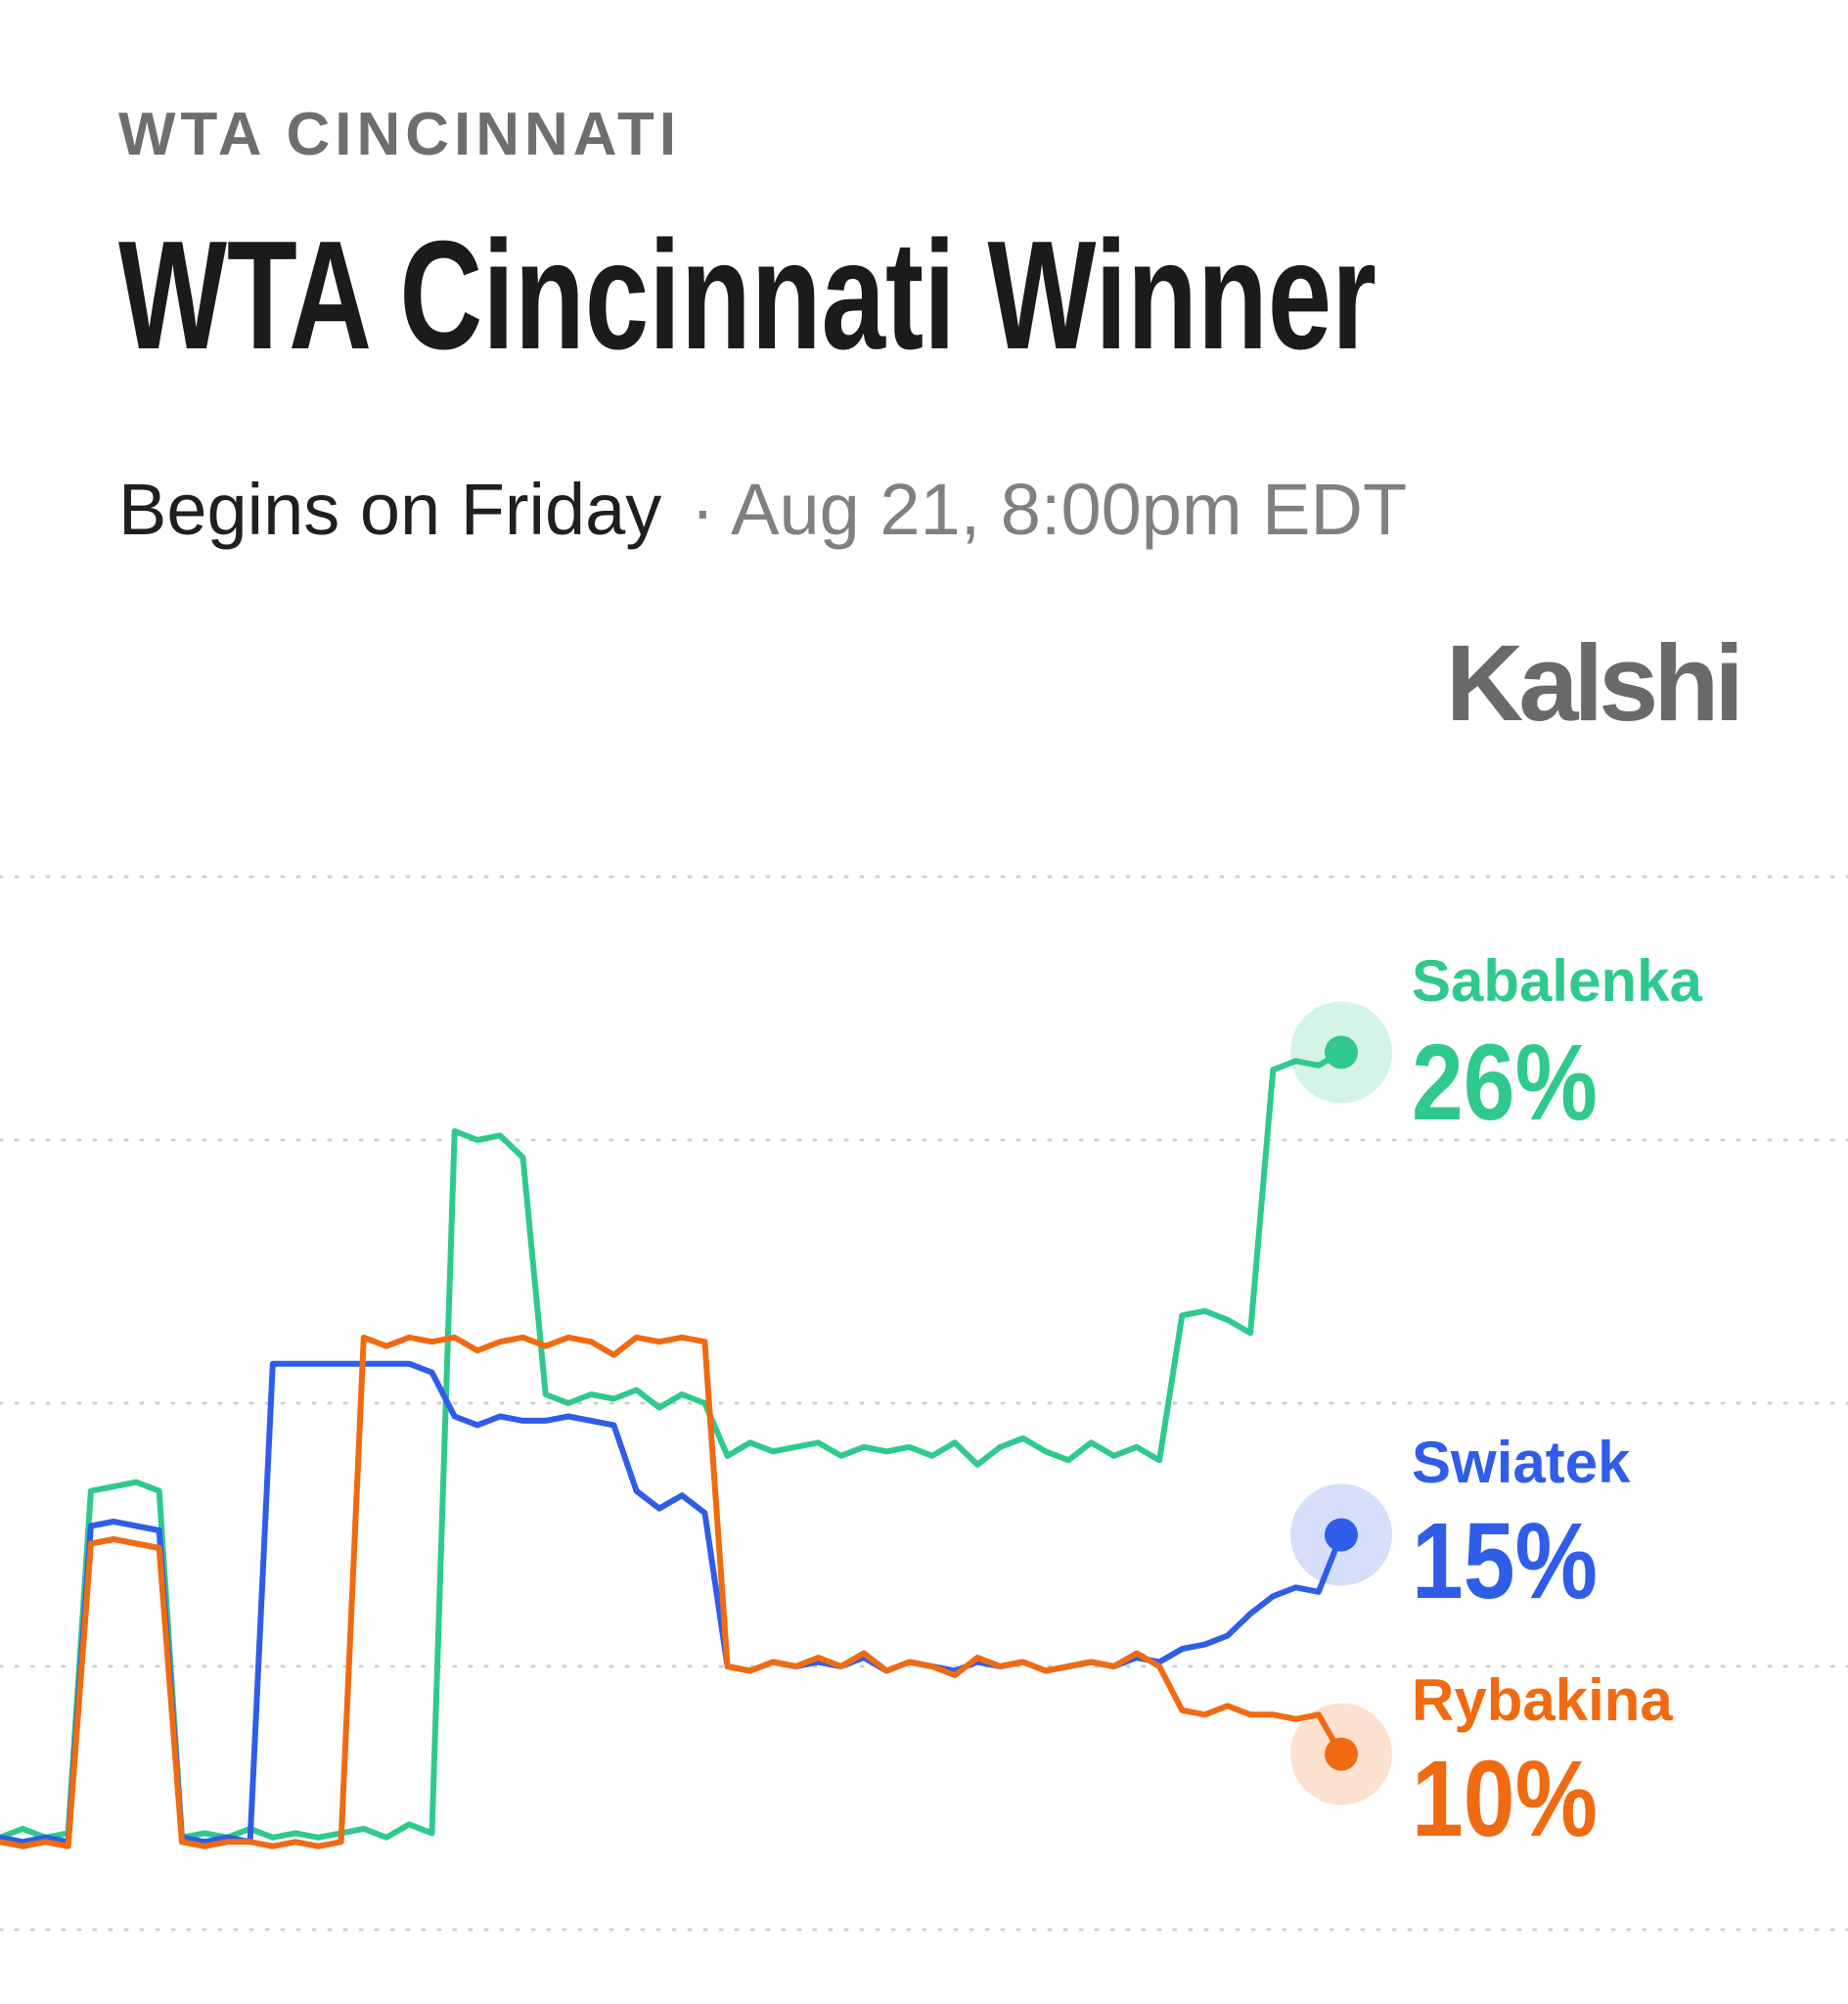 Image resolution: width=1848 pixels, height=2004 pixels. I want to click on brand-logo: Kalshi, so click(1592, 683).